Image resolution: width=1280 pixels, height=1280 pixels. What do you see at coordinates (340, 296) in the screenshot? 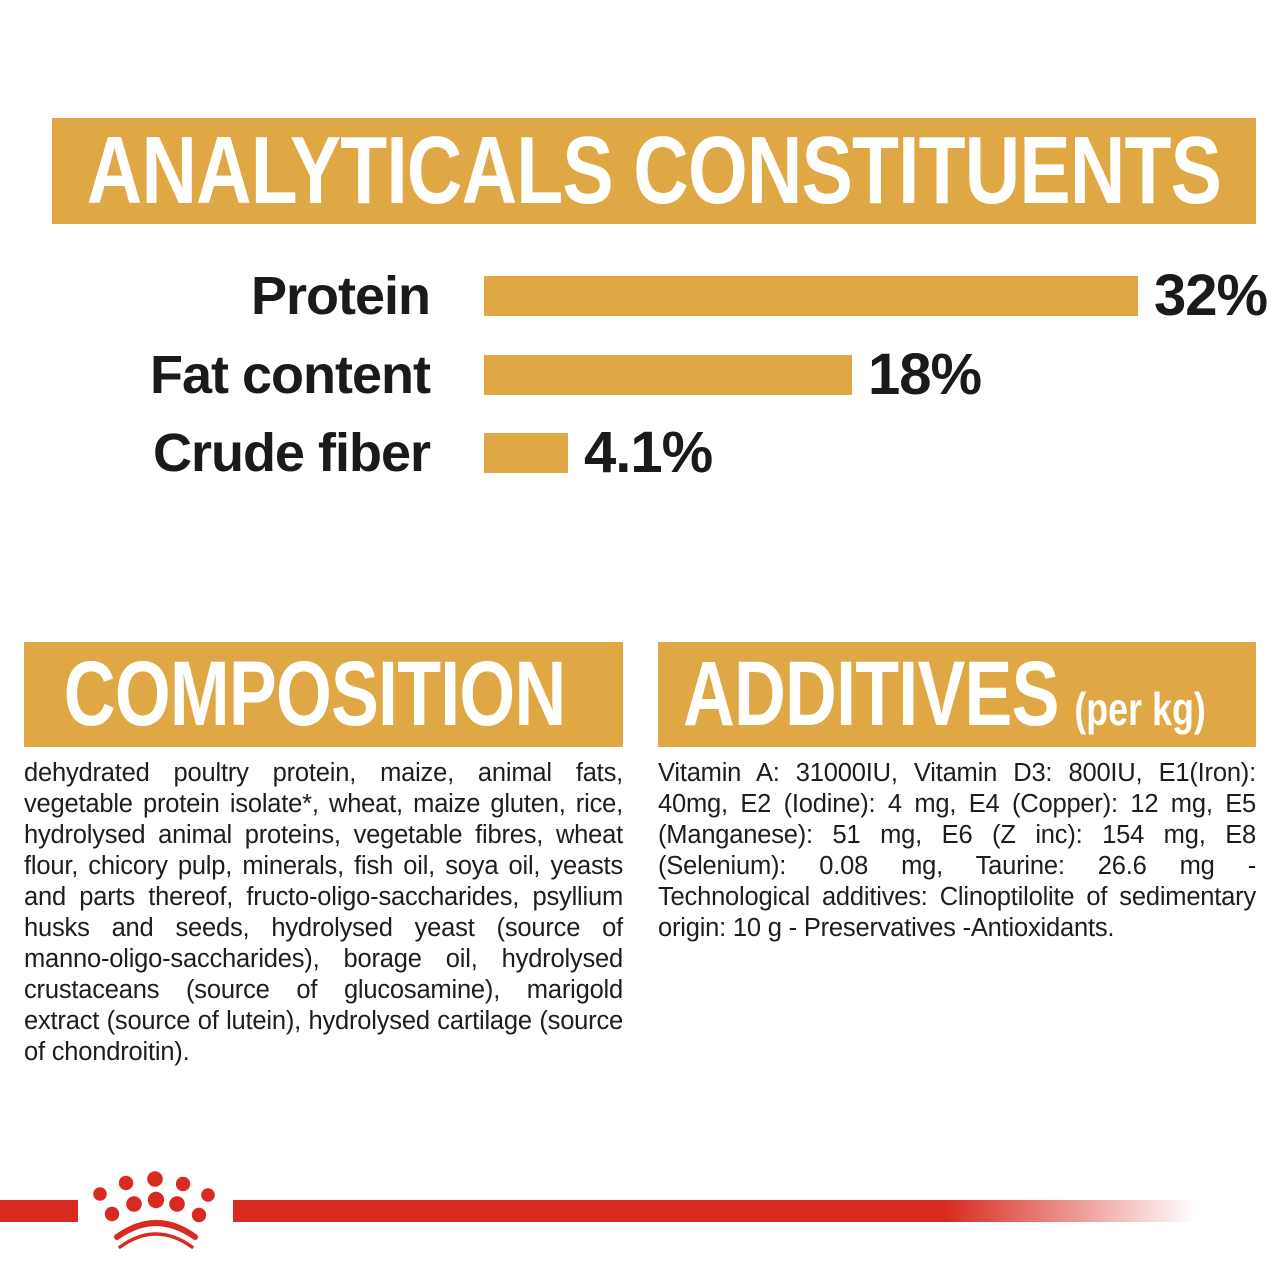
I see `chart-label-protein: Protein` at bounding box center [340, 296].